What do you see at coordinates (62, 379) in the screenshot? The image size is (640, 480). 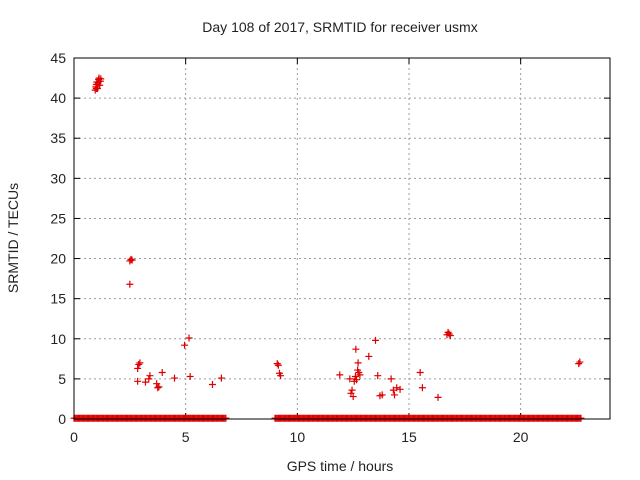 I see `y-tick-label: 5` at bounding box center [62, 379].